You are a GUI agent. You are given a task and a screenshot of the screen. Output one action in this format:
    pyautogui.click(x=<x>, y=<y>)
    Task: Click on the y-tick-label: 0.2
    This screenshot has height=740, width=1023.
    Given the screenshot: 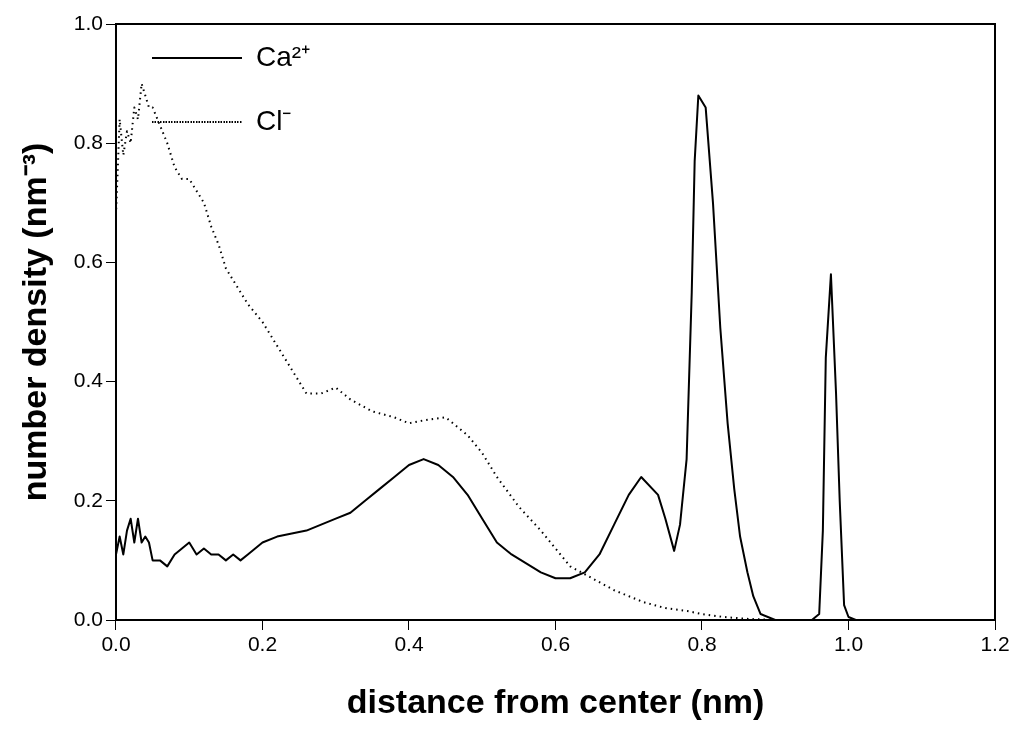 What is the action you would take?
    pyautogui.click(x=88, y=499)
    